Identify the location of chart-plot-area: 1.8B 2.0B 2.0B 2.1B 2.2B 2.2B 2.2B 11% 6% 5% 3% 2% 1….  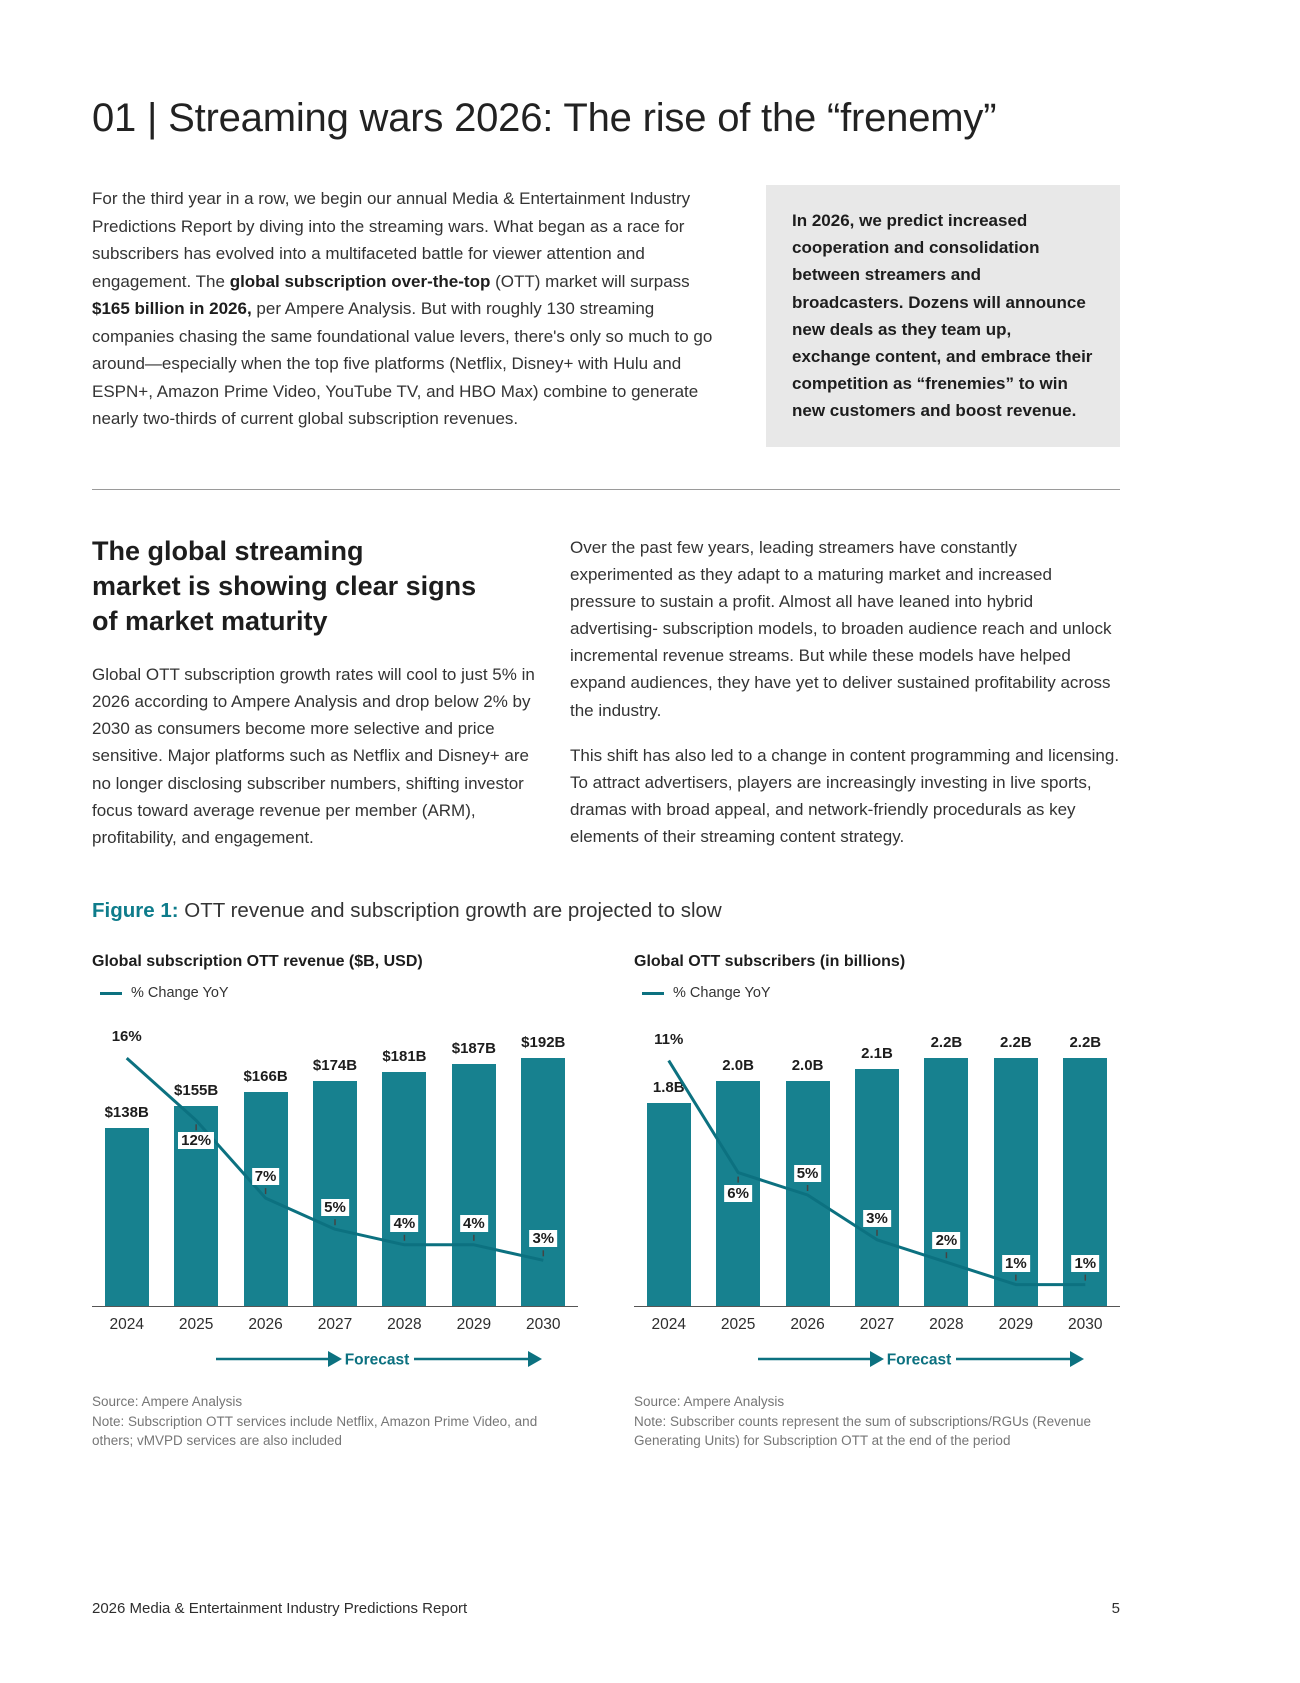
(877, 1162).